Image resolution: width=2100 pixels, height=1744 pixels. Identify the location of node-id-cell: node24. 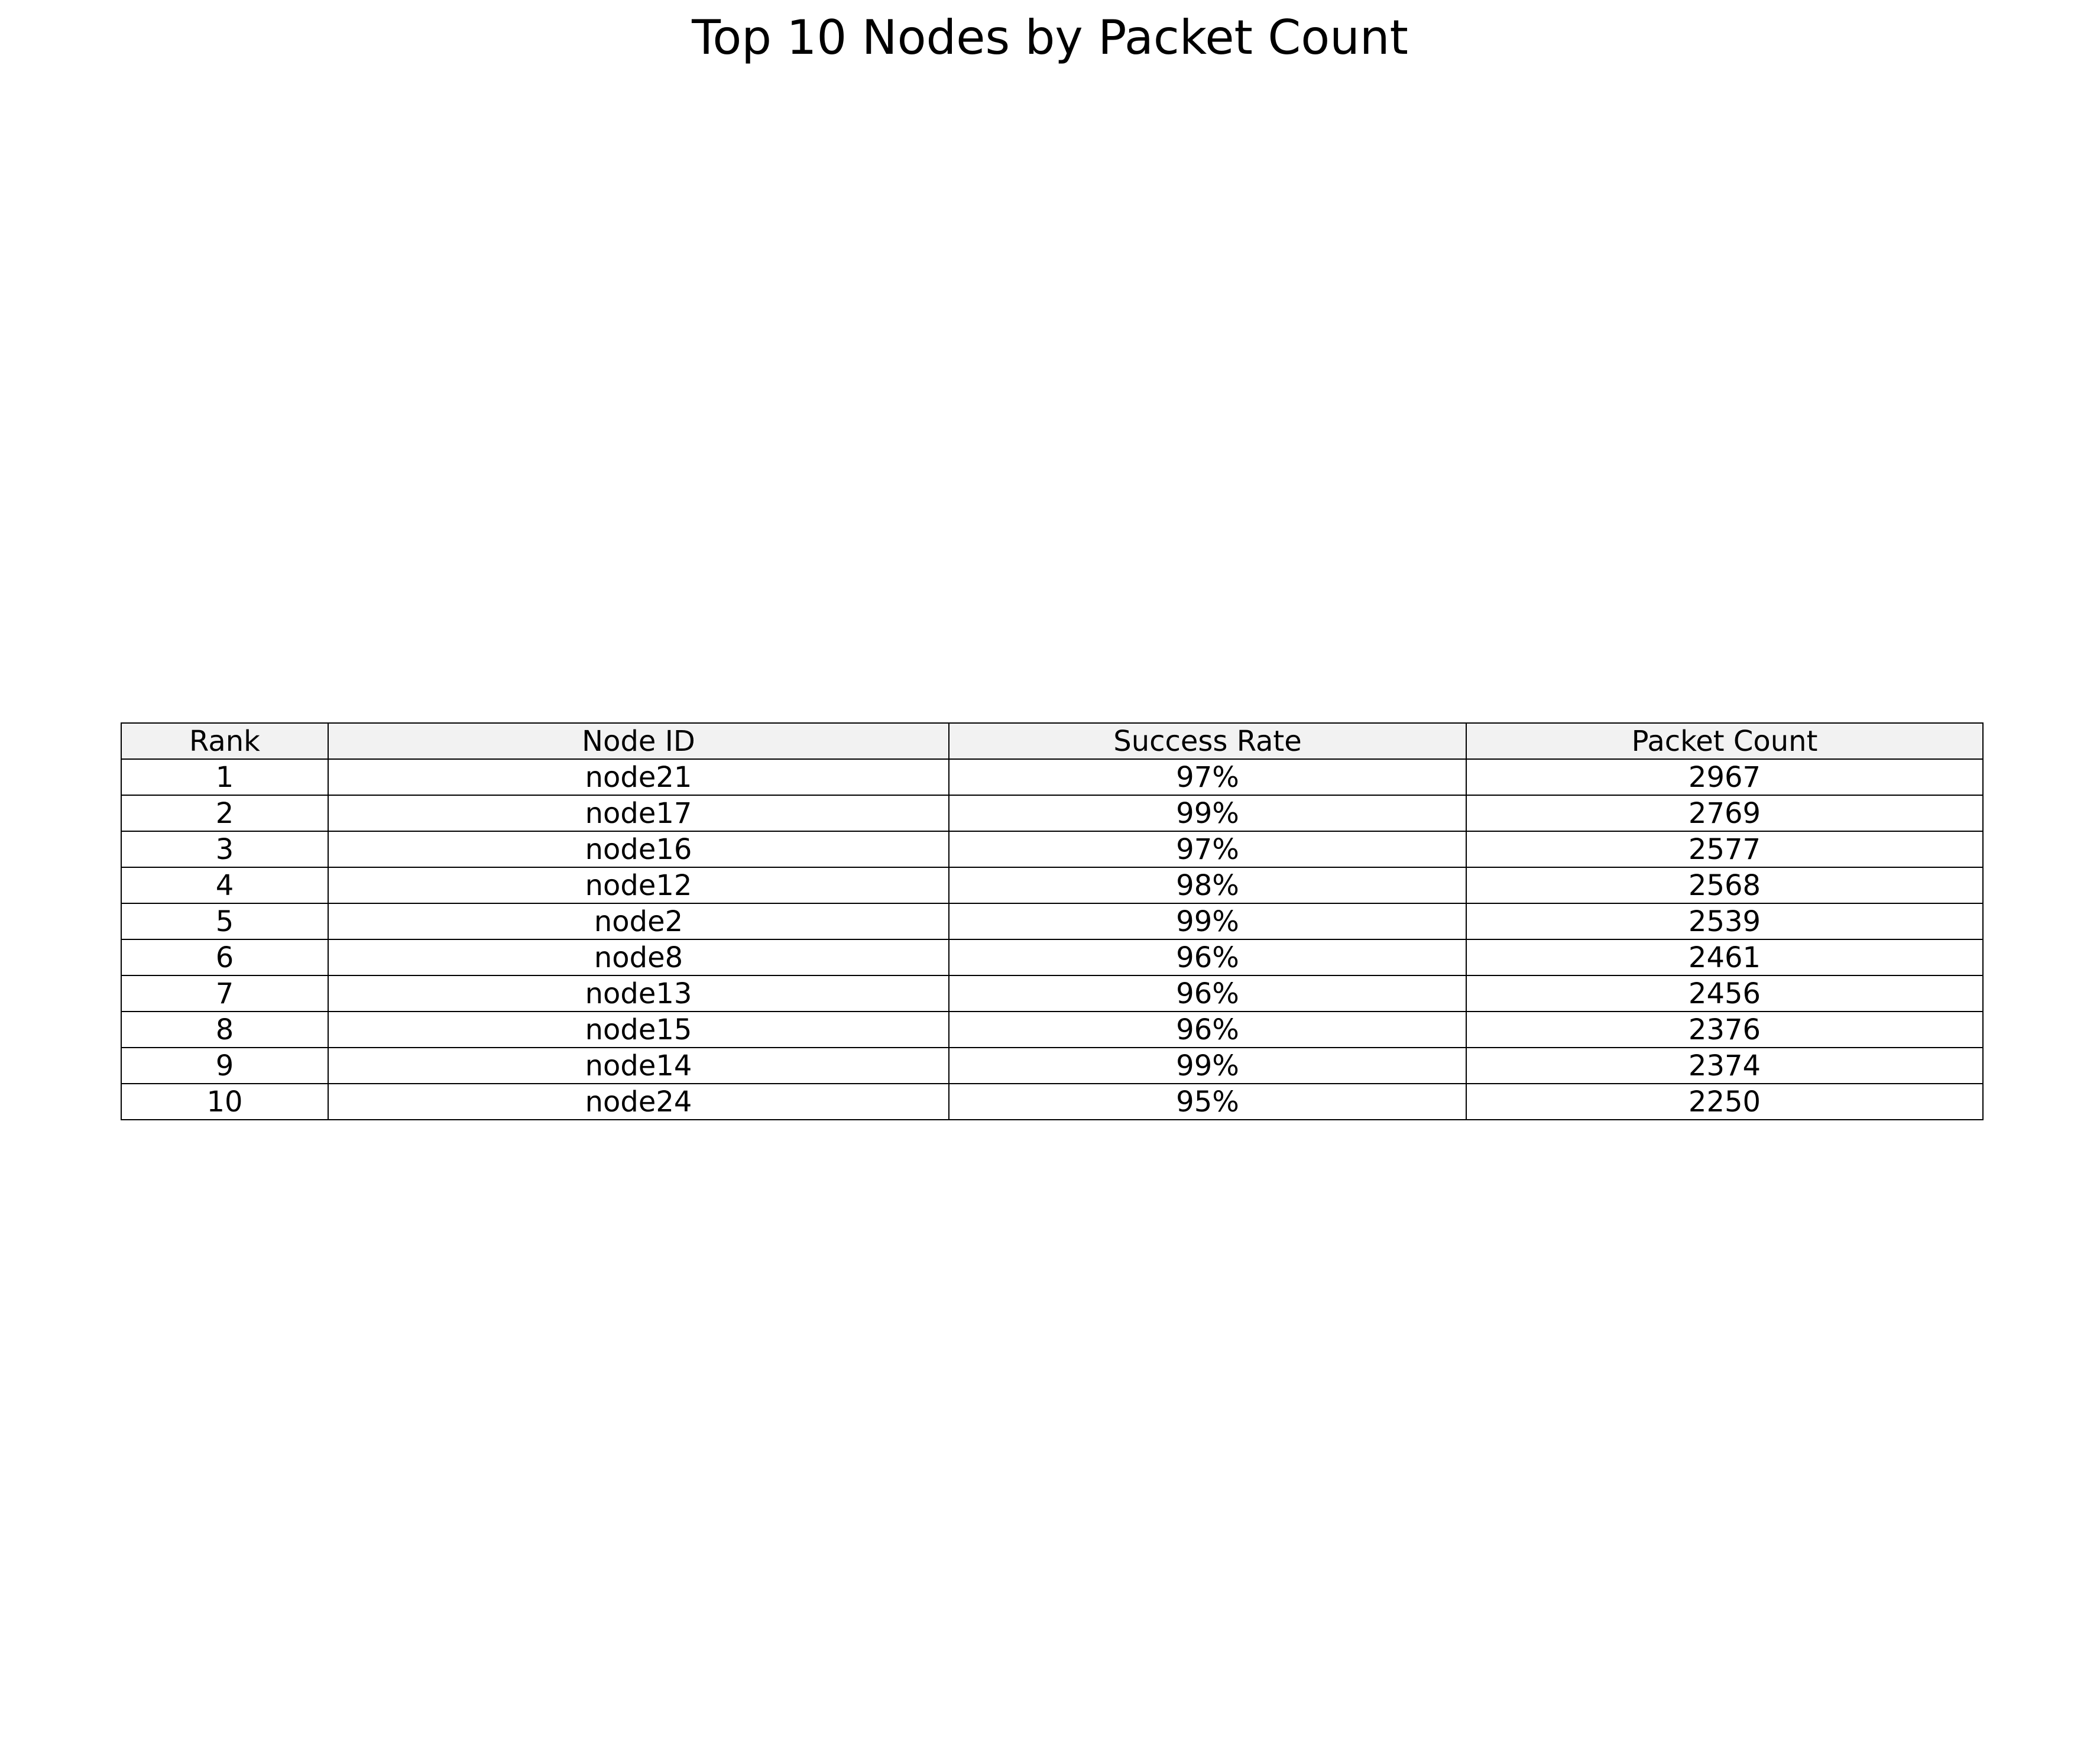
(639, 1101).